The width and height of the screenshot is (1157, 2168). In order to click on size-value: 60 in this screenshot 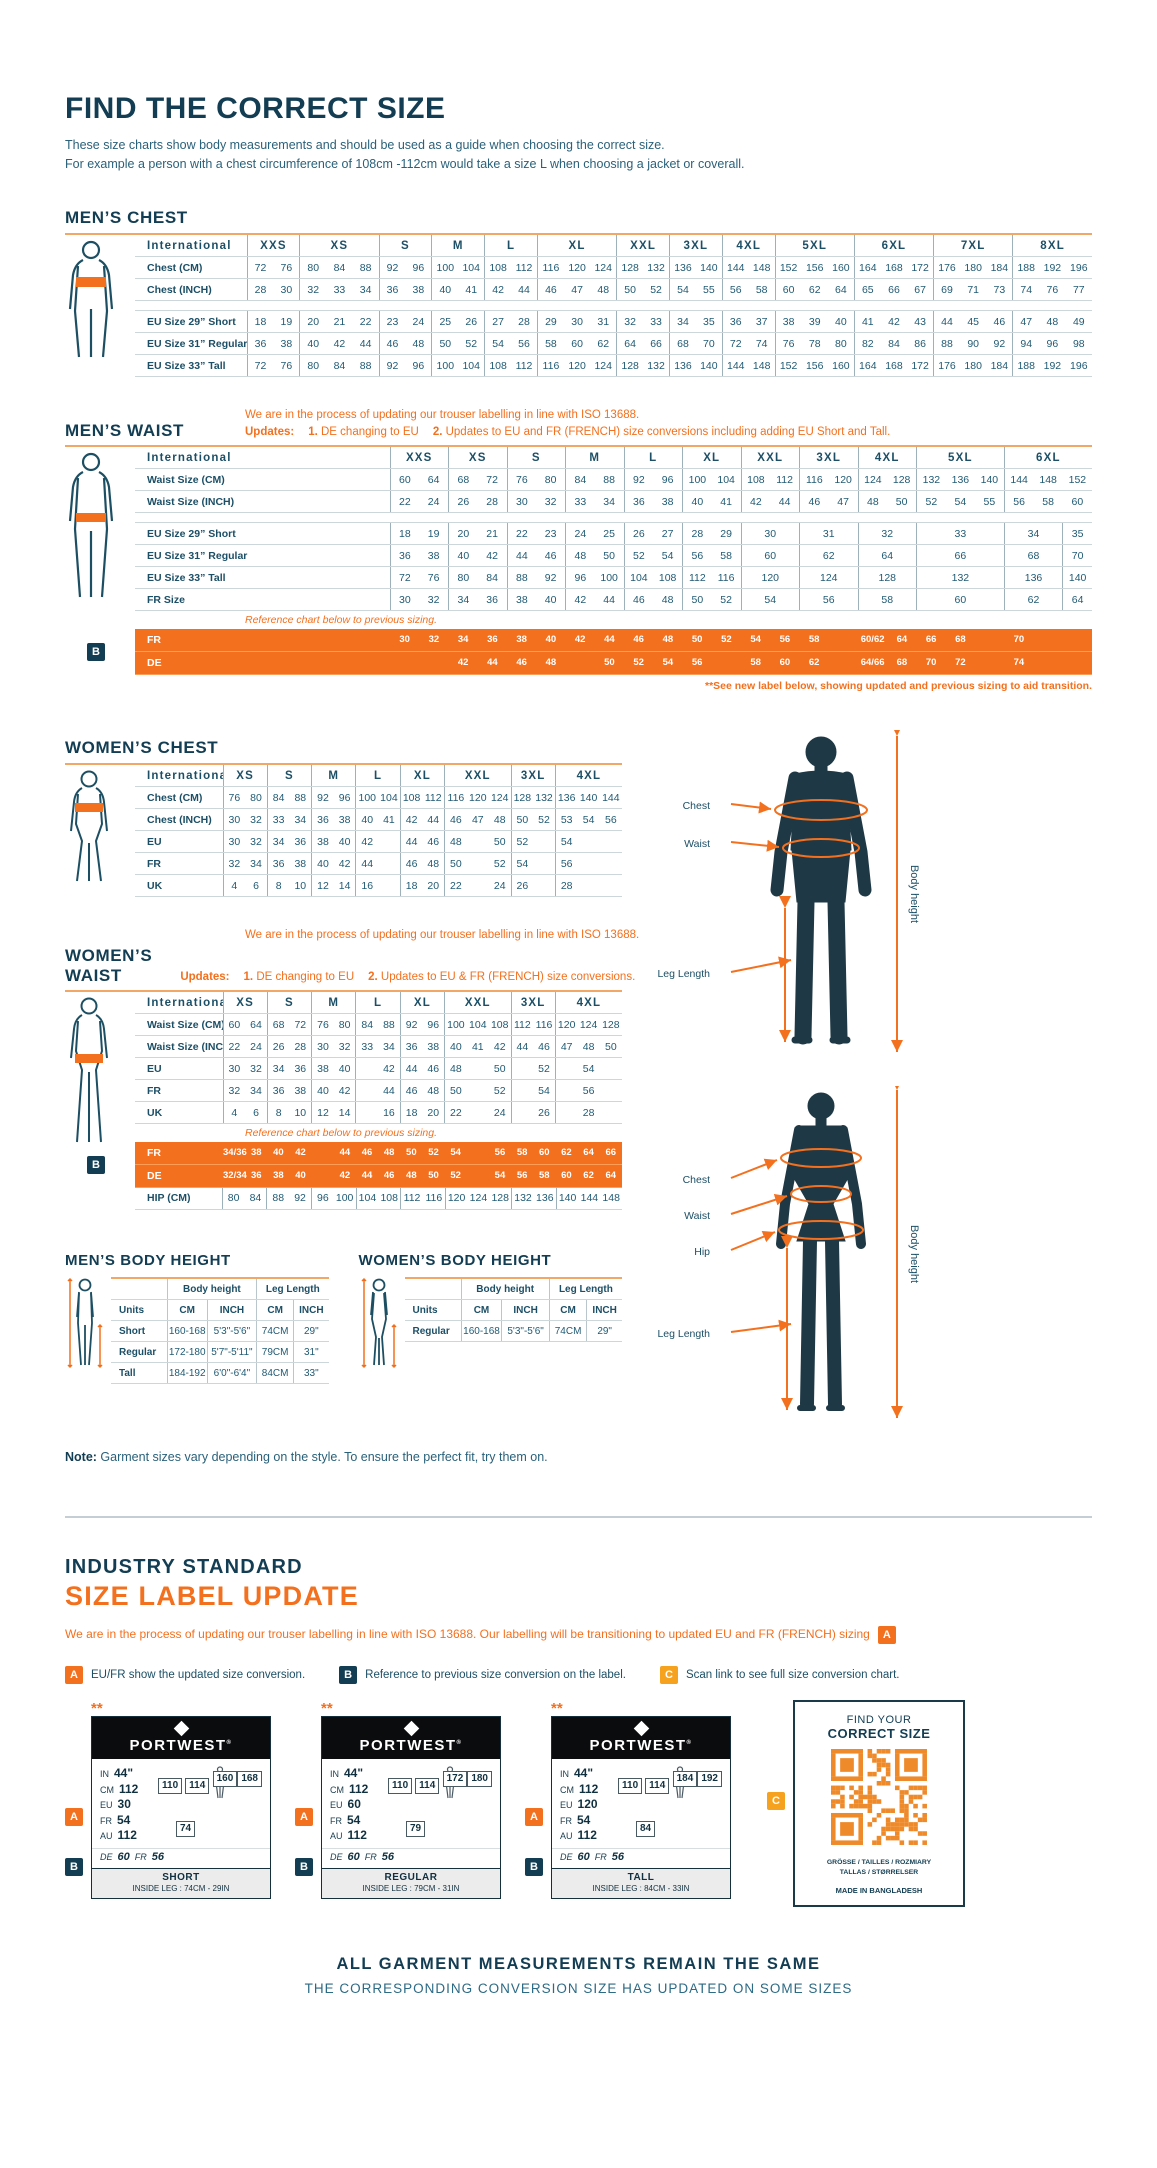, I will do `click(354, 1804)`.